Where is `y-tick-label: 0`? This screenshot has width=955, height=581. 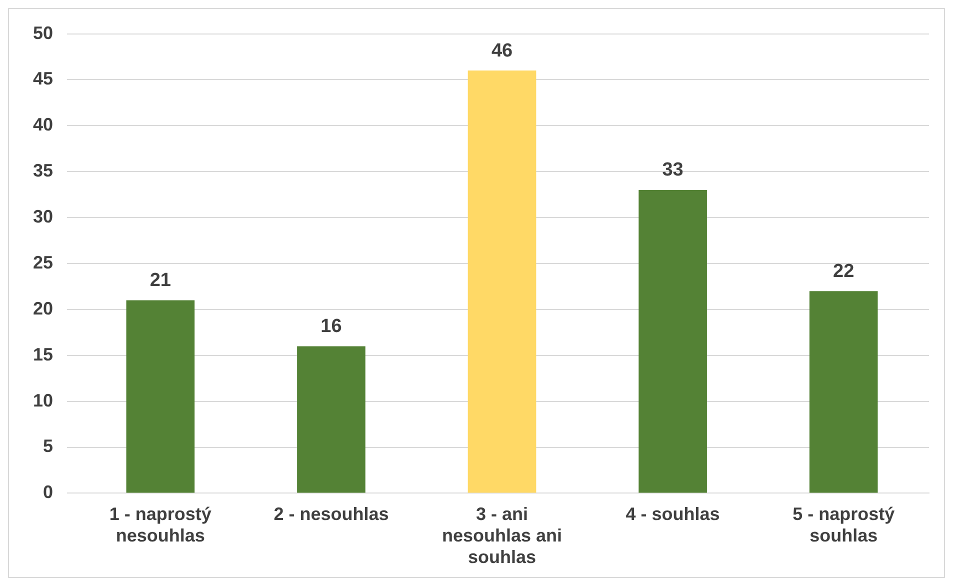 y-tick-label: 0 is located at coordinates (48, 492).